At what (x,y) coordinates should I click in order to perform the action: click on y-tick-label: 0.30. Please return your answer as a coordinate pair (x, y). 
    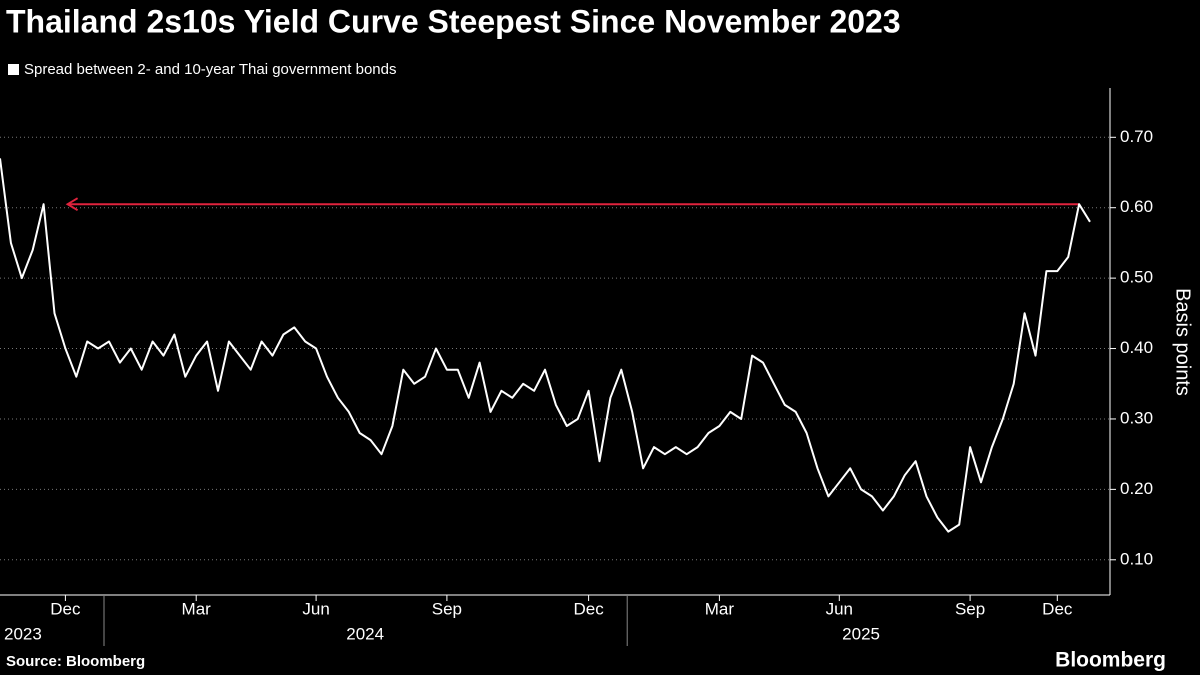
    Looking at the image, I should click on (1136, 417).